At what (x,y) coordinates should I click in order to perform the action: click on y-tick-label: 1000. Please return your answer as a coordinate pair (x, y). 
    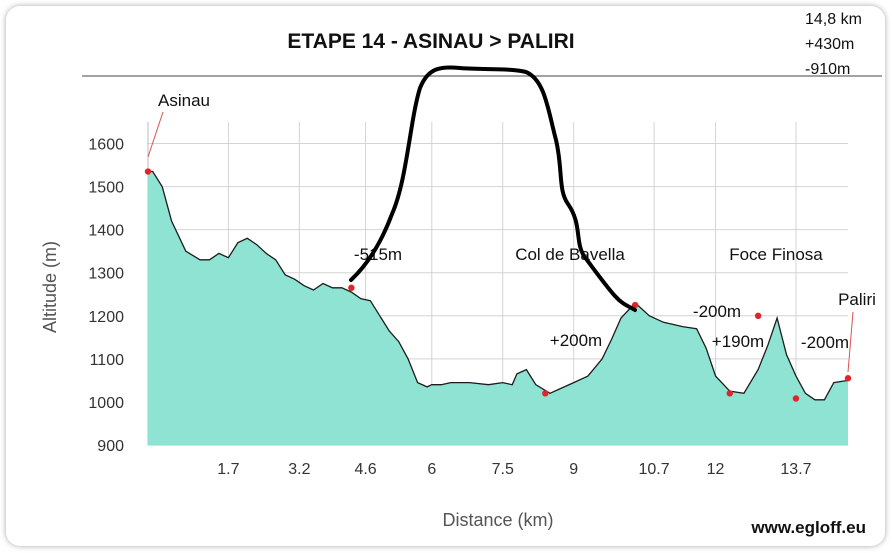
    Looking at the image, I should click on (106, 403).